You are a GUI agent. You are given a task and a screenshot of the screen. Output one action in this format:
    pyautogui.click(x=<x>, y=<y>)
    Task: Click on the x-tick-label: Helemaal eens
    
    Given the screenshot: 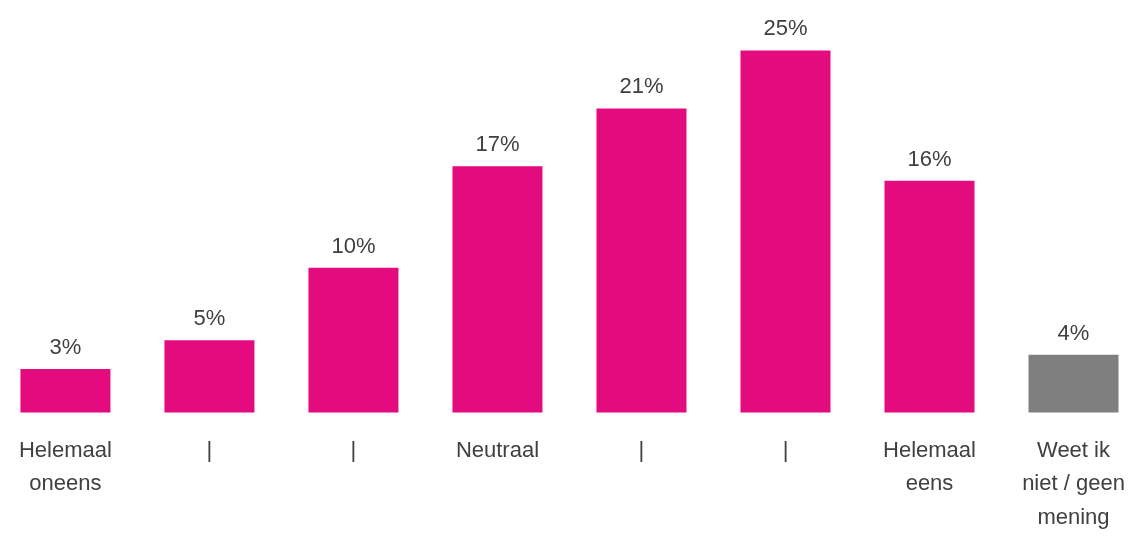 What is the action you would take?
    pyautogui.click(x=929, y=466)
    